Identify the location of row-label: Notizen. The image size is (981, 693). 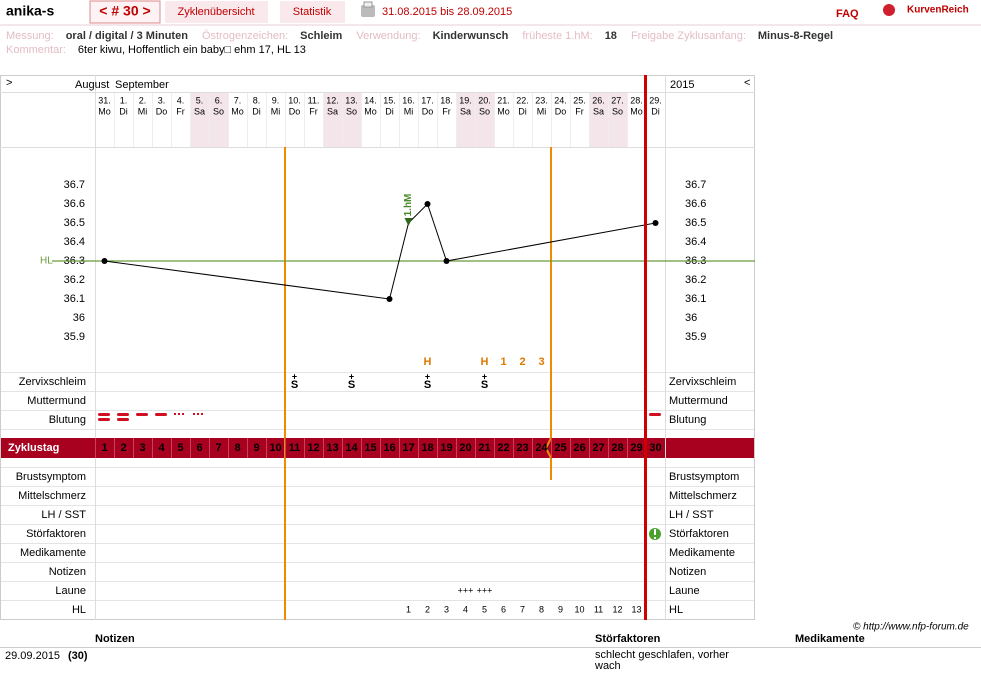
(67, 572).